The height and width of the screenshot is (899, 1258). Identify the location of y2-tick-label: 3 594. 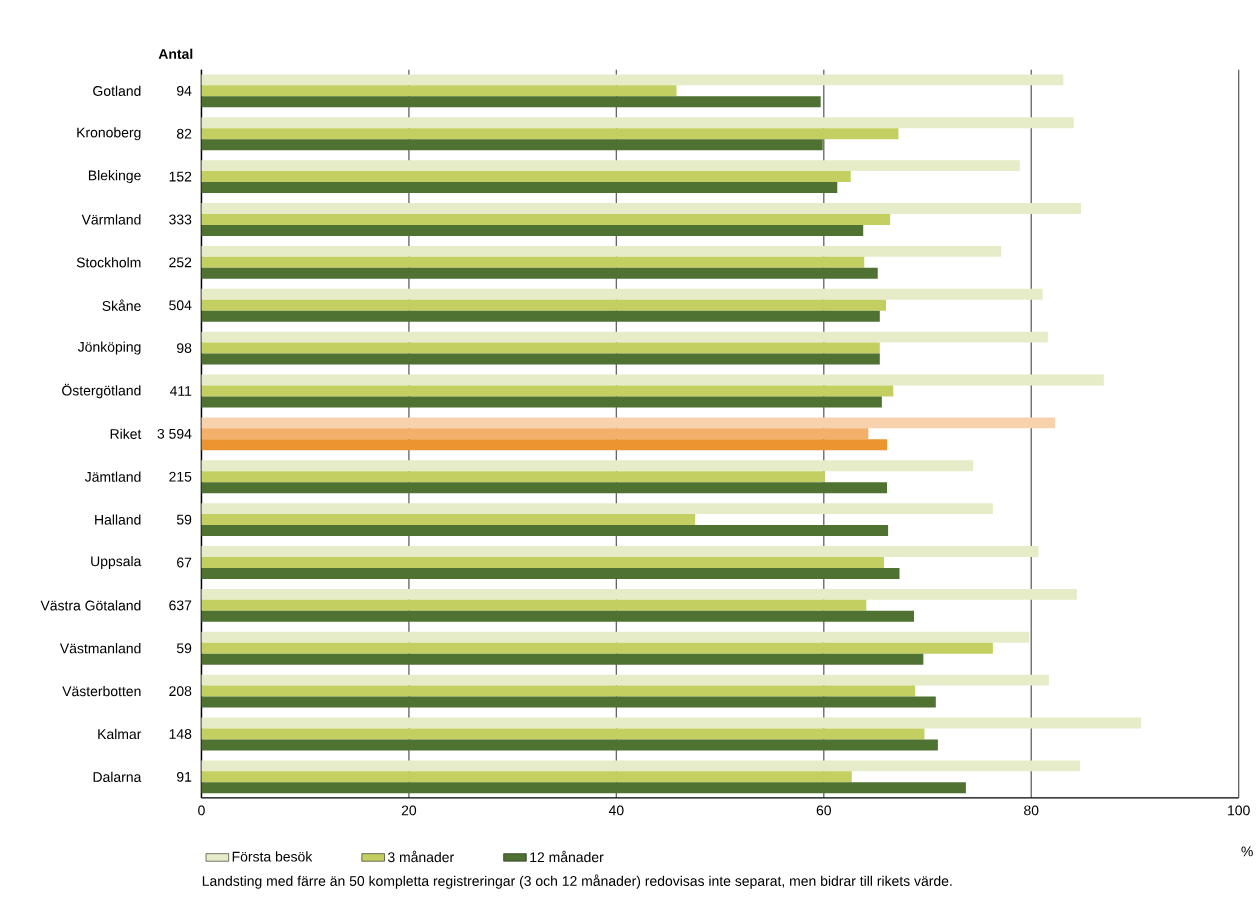
(174, 434).